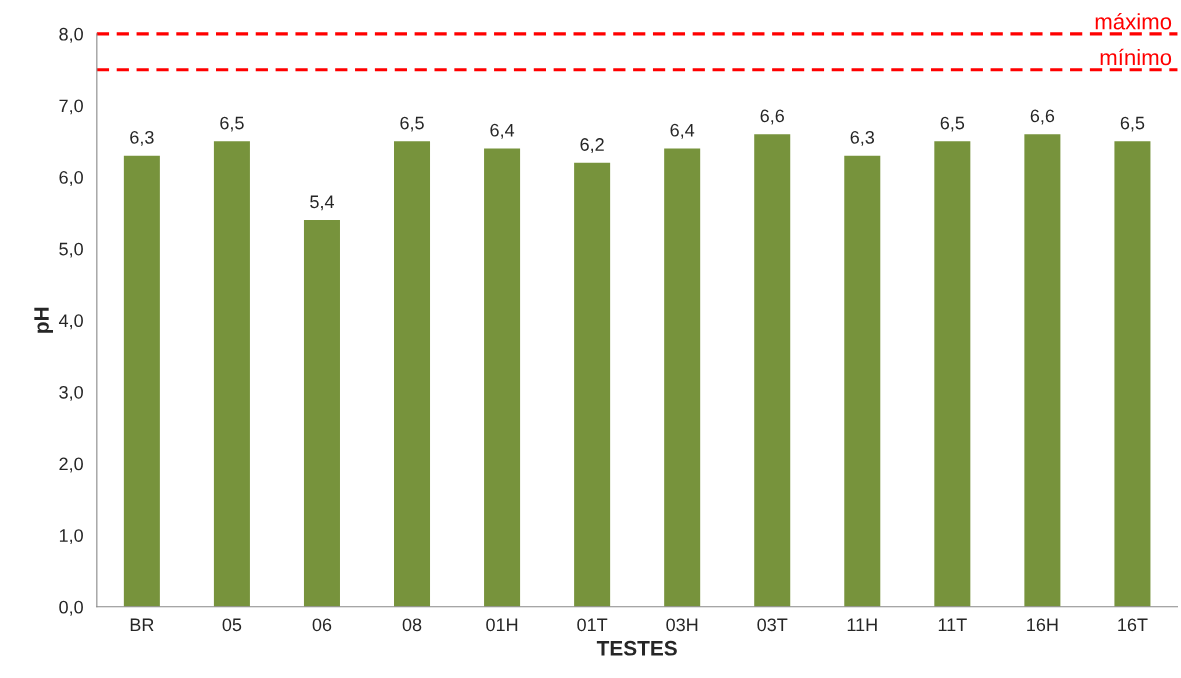  What do you see at coordinates (862, 625) in the screenshot?
I see `x-tick-label: 11H` at bounding box center [862, 625].